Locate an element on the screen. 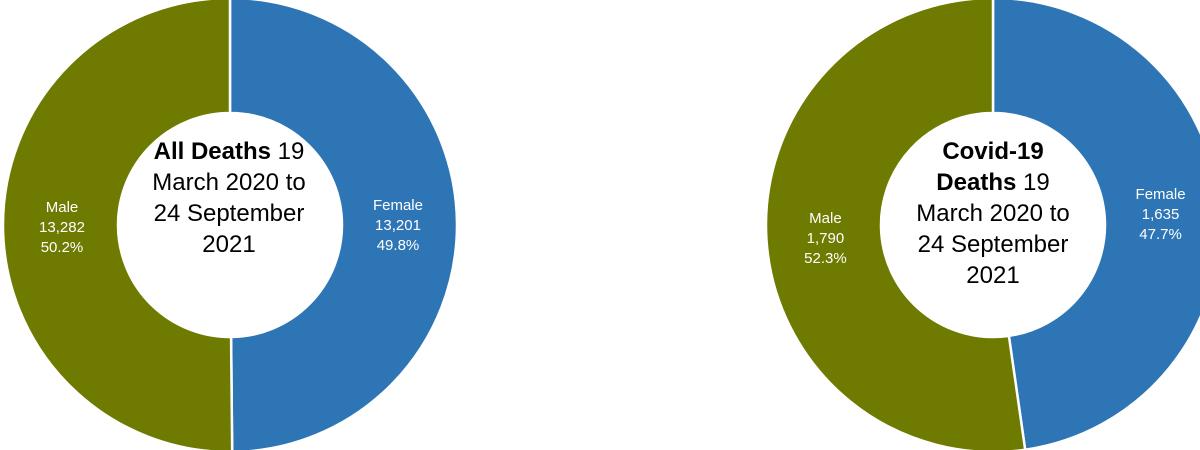 The height and width of the screenshot is (450, 1200). chart-1-title-rest: 19 March 2020 to 24 September 2021 is located at coordinates (229, 198).